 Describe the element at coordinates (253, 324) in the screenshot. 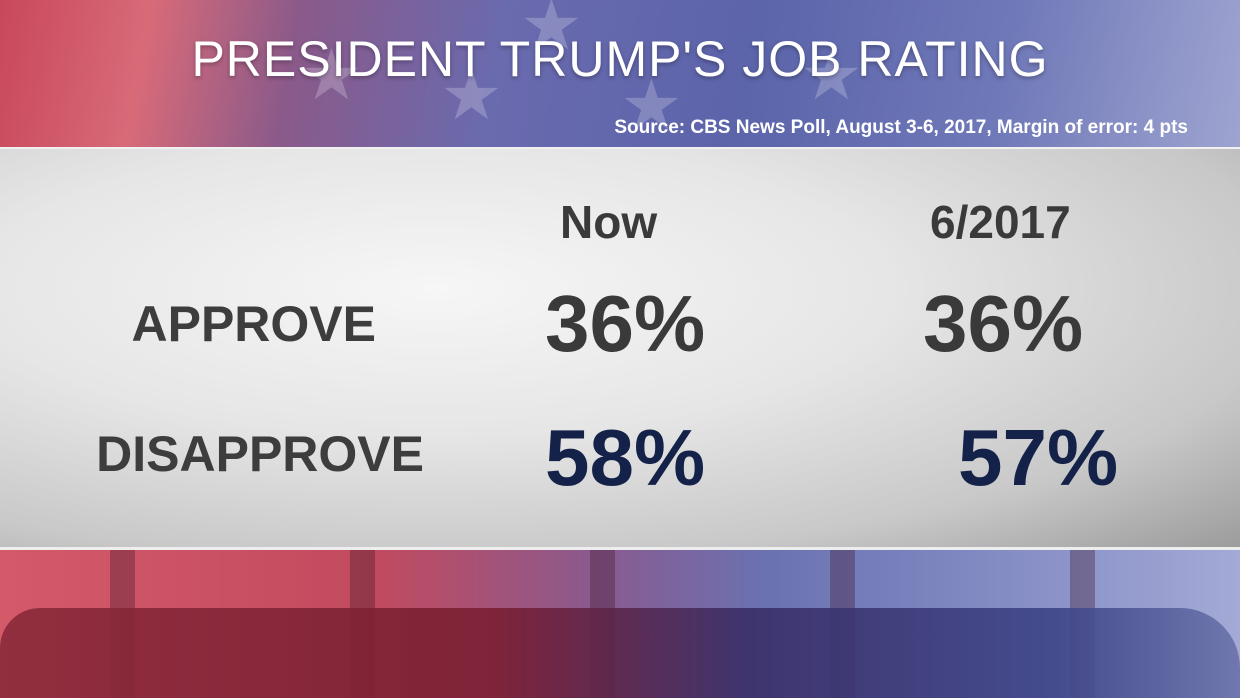

I see `row-label-approve: APPROVE` at that location.